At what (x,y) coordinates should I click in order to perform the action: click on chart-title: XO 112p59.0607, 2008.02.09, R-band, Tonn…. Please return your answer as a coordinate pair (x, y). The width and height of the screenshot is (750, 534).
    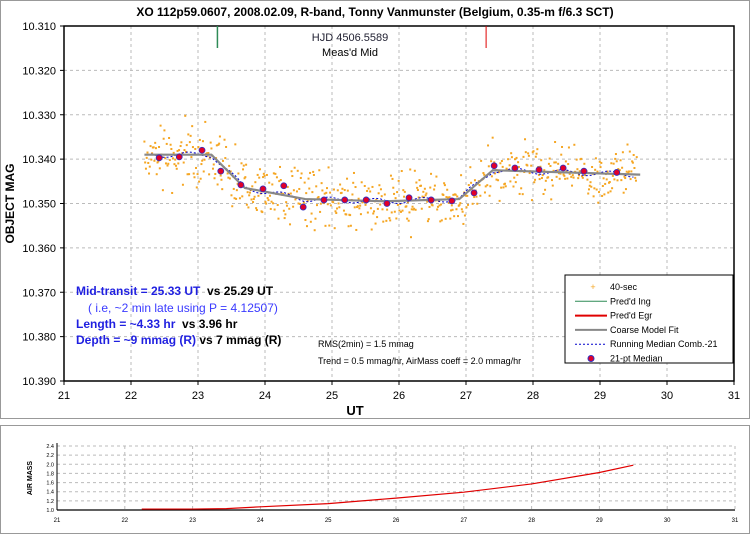
    Looking at the image, I should click on (374, 12).